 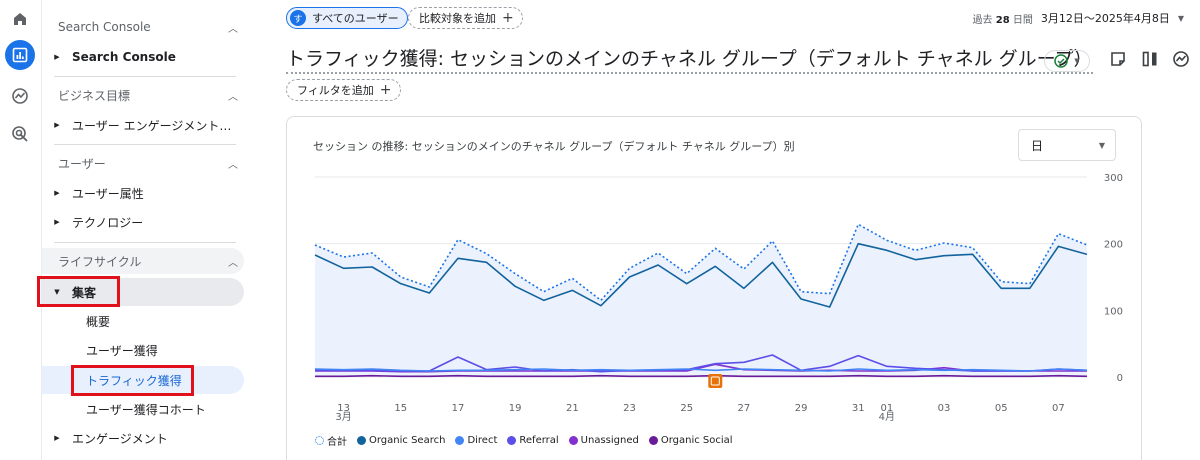 What do you see at coordinates (1067, 145) in the screenshot?
I see `granularity-select: 日 ▼` at bounding box center [1067, 145].